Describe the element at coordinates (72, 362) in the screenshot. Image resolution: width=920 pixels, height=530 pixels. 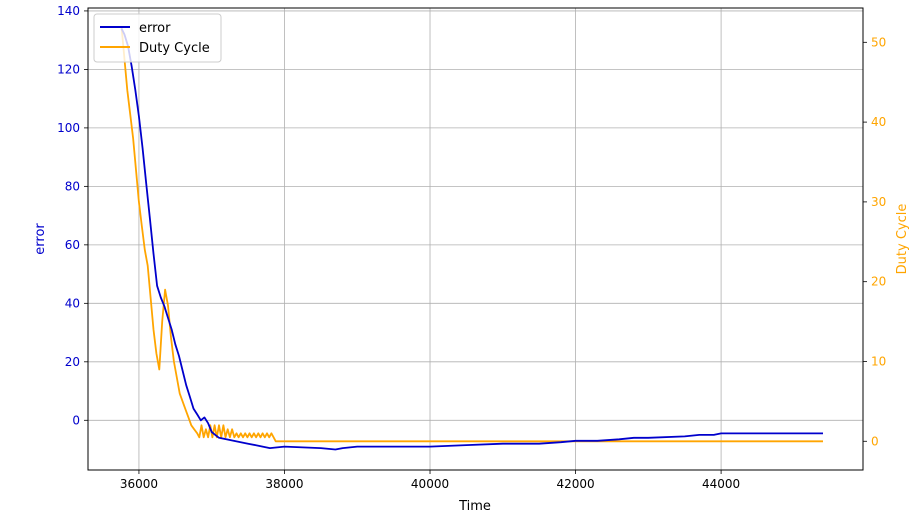
I see `left-tick-label: 20` at that location.